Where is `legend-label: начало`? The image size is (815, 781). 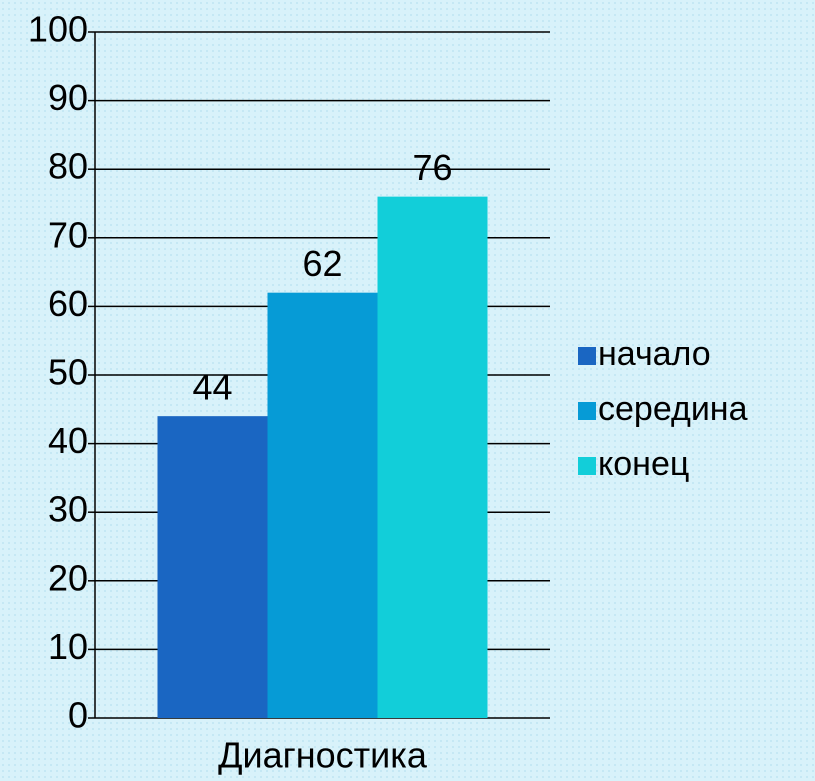 legend-label: начало is located at coordinates (654, 354).